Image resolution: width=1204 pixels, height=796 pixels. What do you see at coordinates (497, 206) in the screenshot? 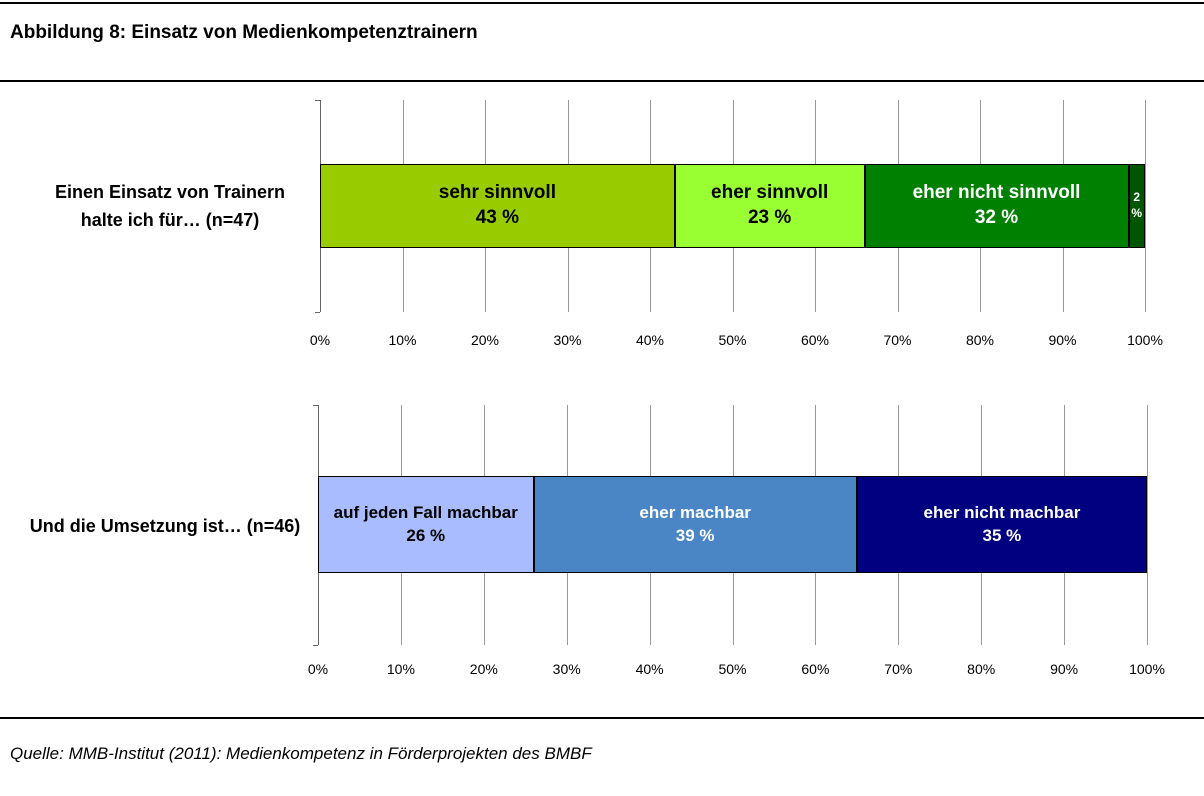
I see `bar-segment: sehr sinnvoll 43 %` at bounding box center [497, 206].